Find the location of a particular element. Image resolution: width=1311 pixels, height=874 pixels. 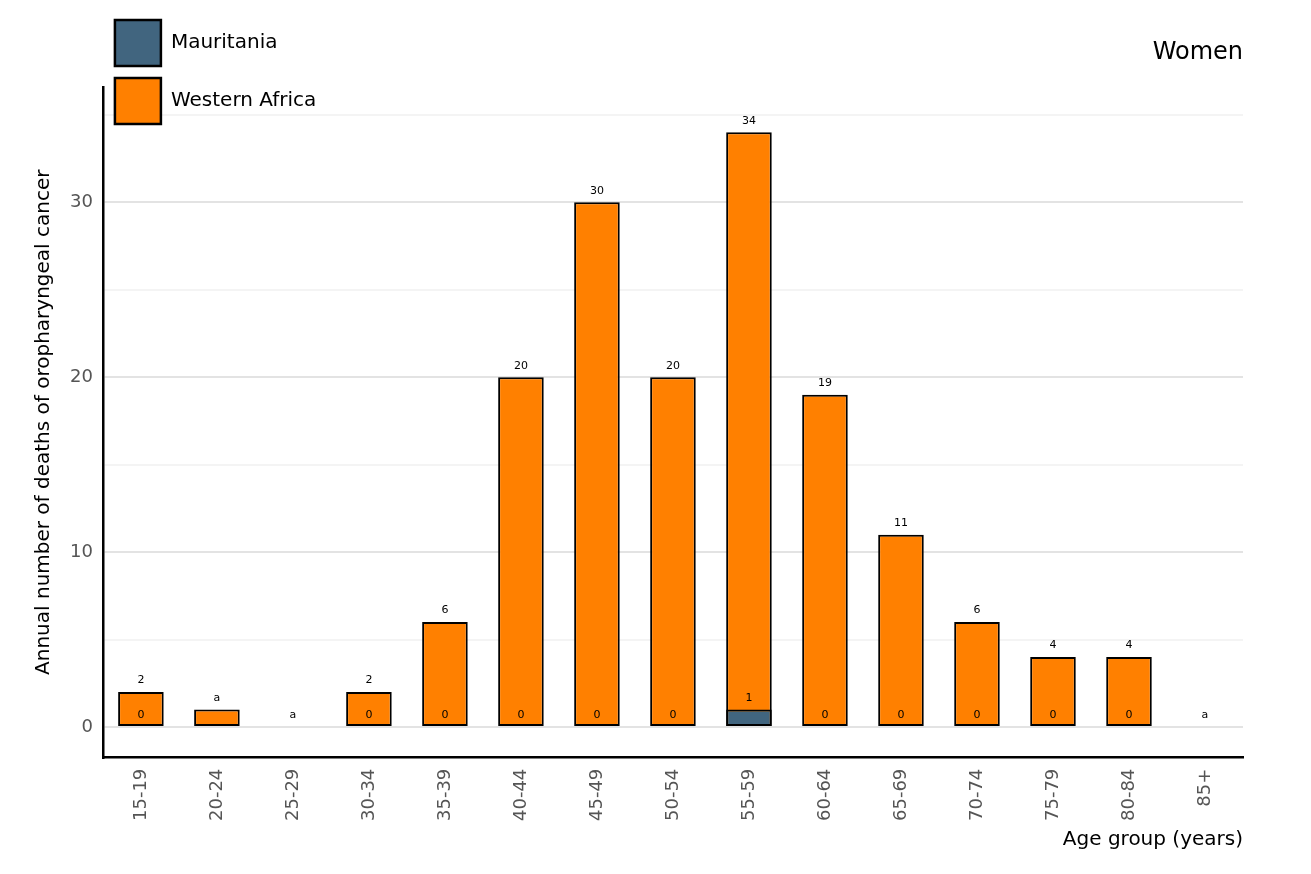

x-tick-label: 25-29 is located at coordinates (291, 795).